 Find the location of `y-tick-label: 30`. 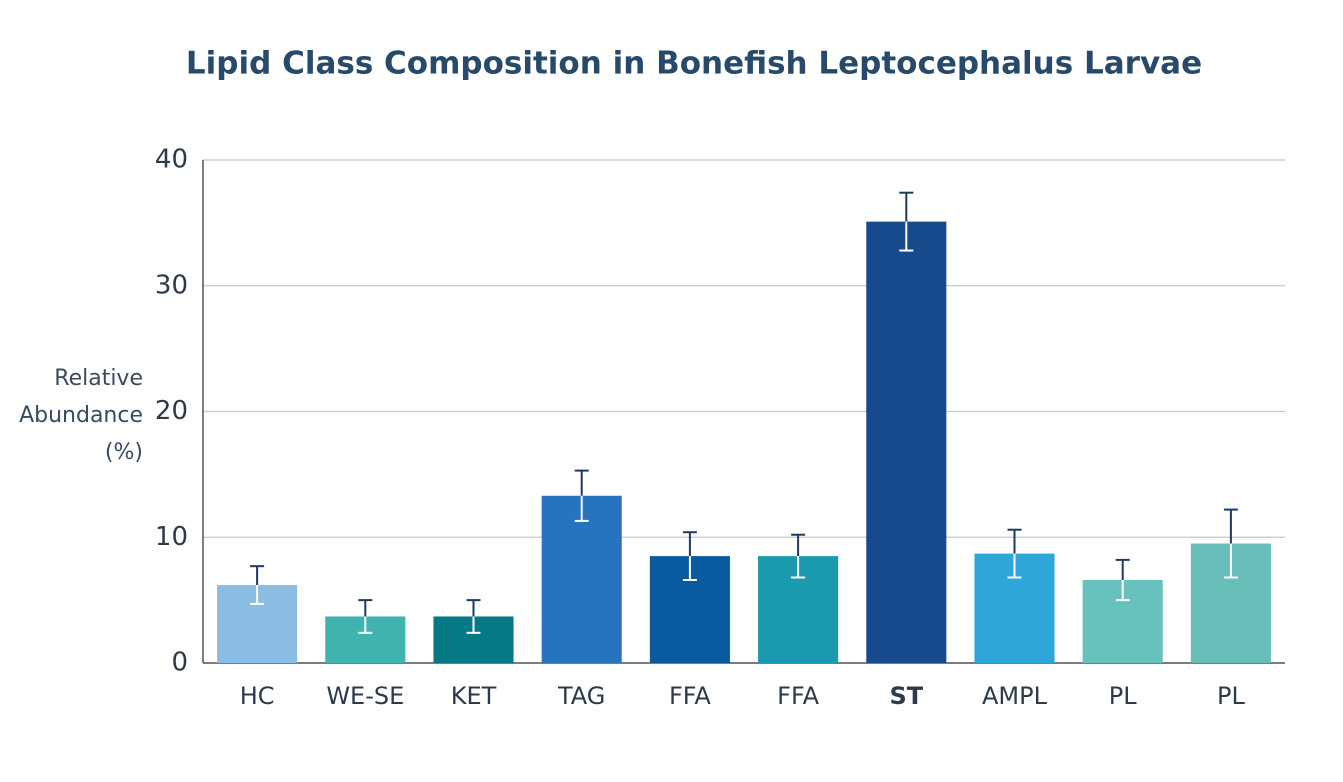

y-tick-label: 30 is located at coordinates (171, 285).